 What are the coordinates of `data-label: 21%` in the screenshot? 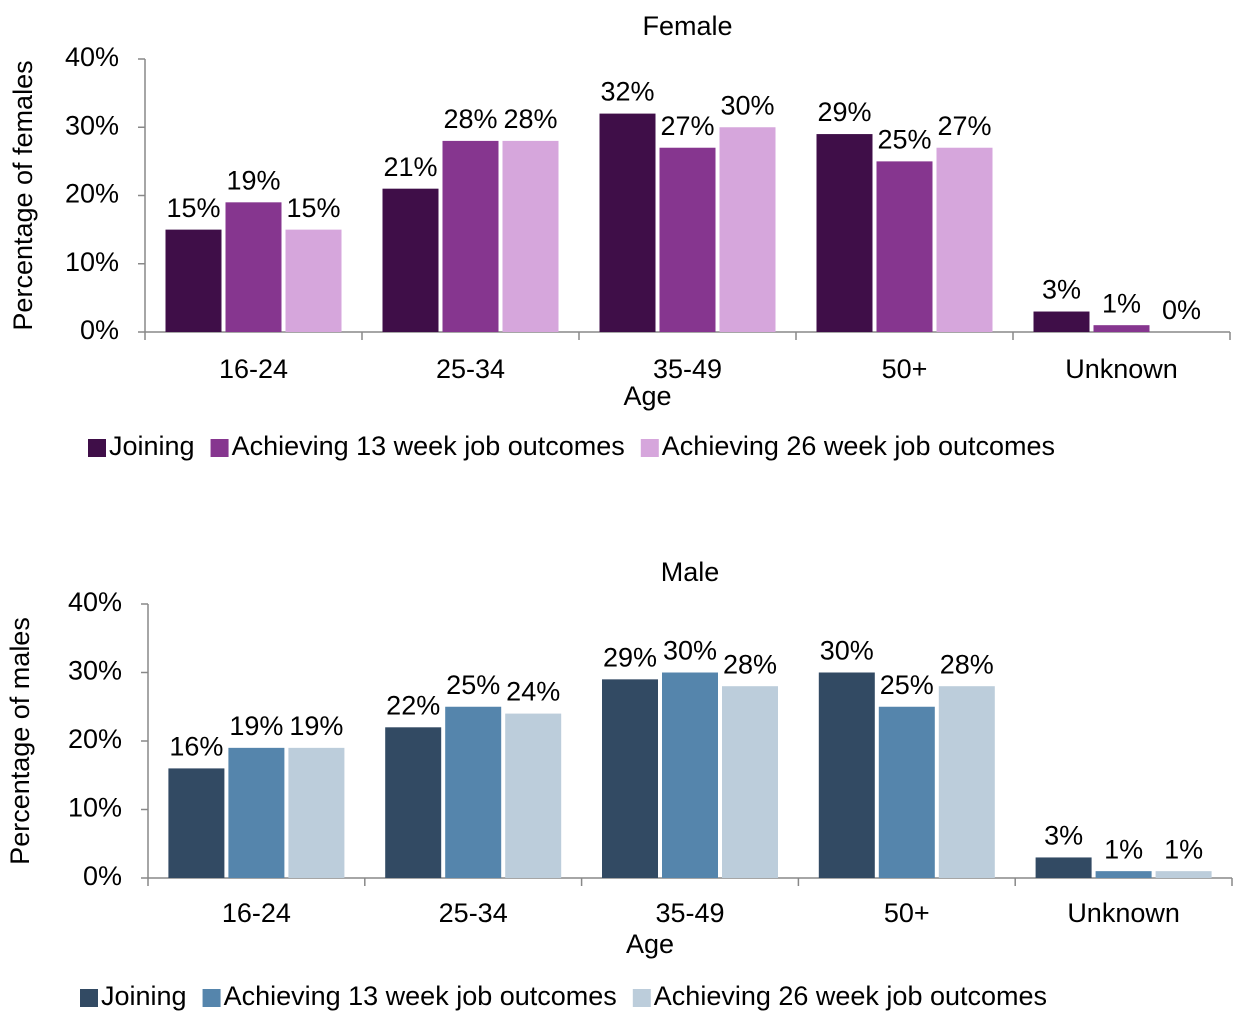 It's located at (410, 167).